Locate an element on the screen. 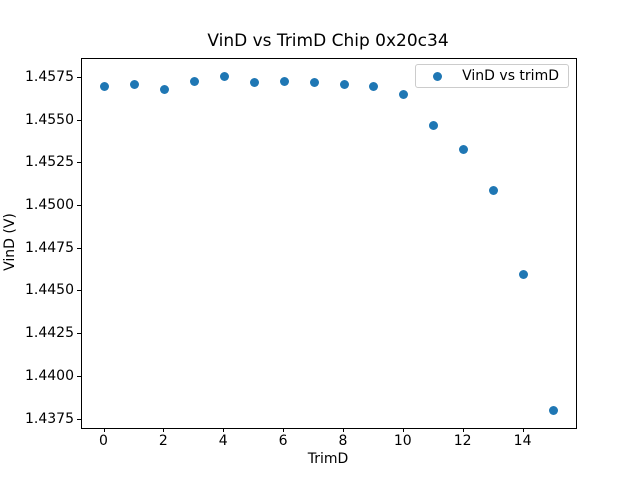 Image resolution: width=640 pixels, height=480 pixels. legend-label: VinD vs trimD is located at coordinates (510, 76).